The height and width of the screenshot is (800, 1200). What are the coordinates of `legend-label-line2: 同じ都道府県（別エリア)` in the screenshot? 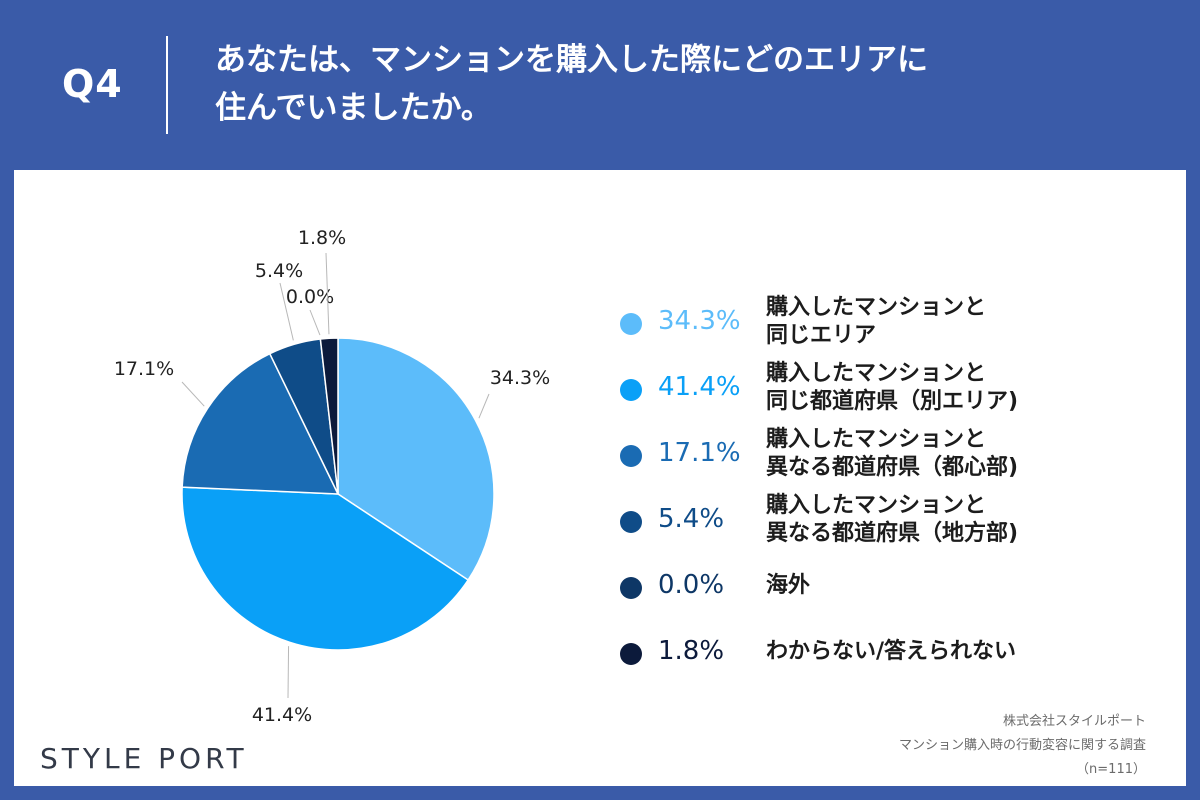 It's located at (892, 401).